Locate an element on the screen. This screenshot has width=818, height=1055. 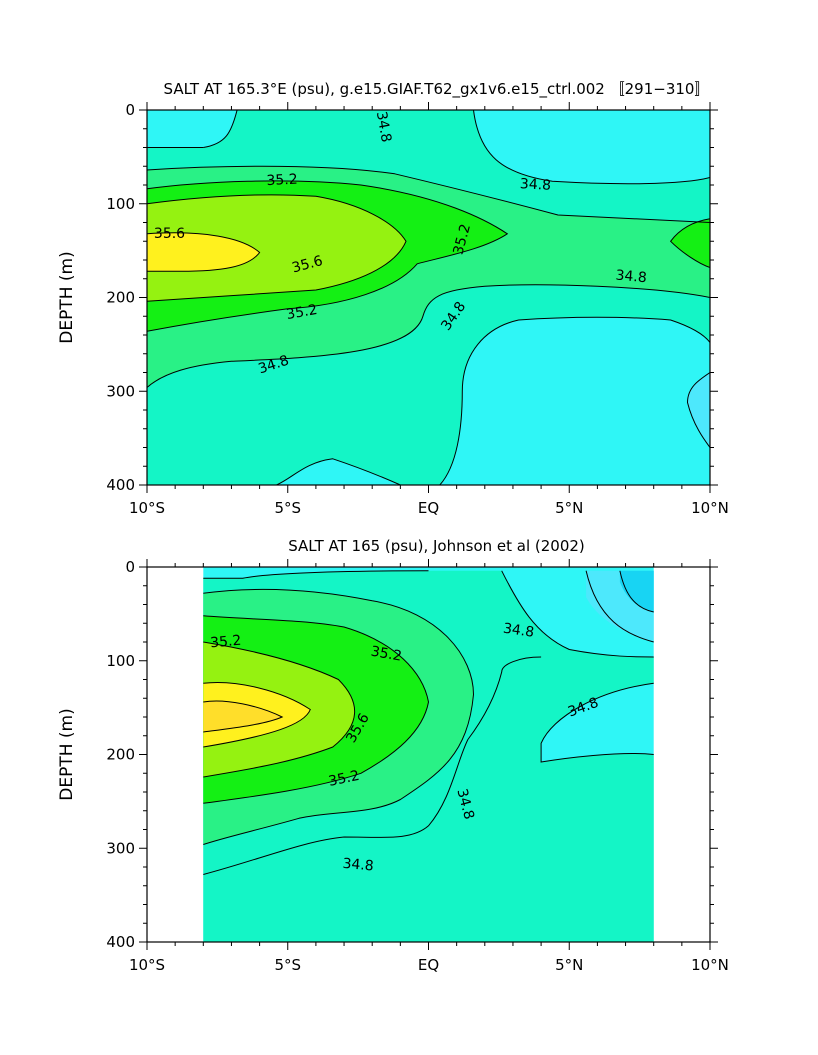
salinity-band-low-se is located at coordinates (698, 410).